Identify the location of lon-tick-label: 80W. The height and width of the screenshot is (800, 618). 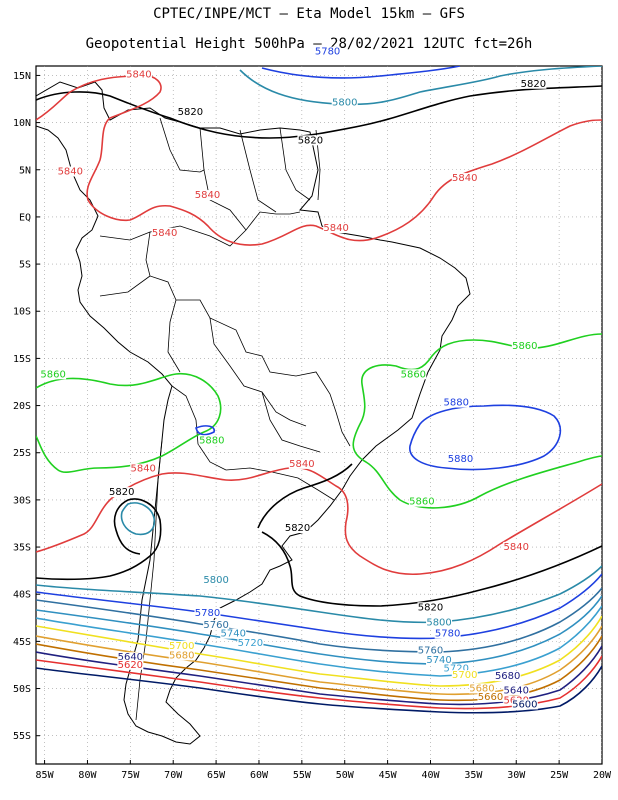
(87, 775).